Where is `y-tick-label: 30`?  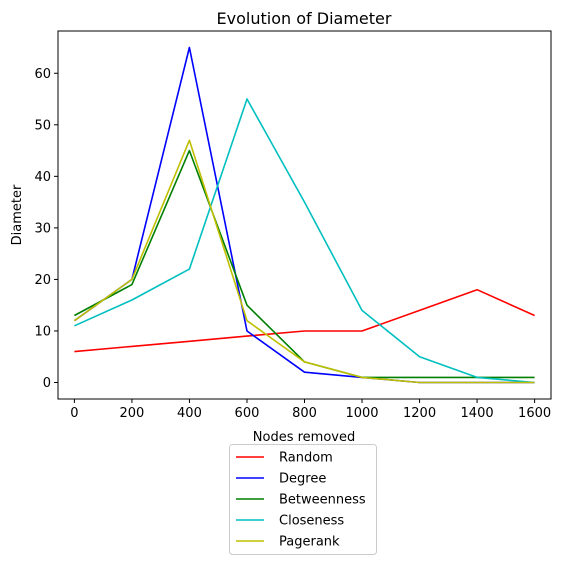 y-tick-label: 30 is located at coordinates (42, 228).